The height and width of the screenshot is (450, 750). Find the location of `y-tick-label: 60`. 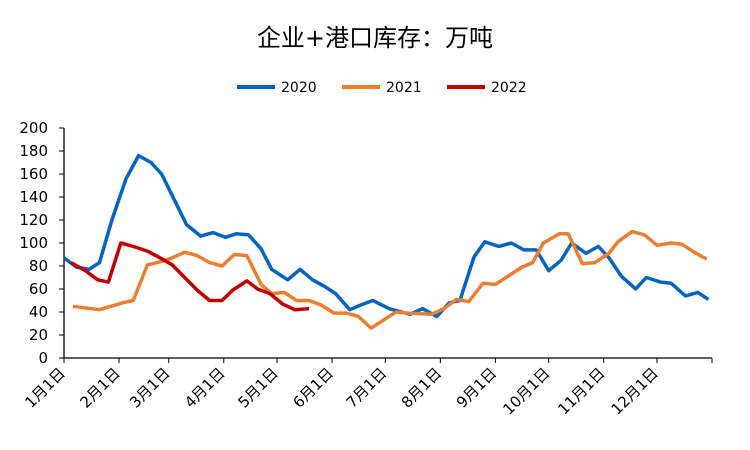

y-tick-label: 60 is located at coordinates (38, 289).